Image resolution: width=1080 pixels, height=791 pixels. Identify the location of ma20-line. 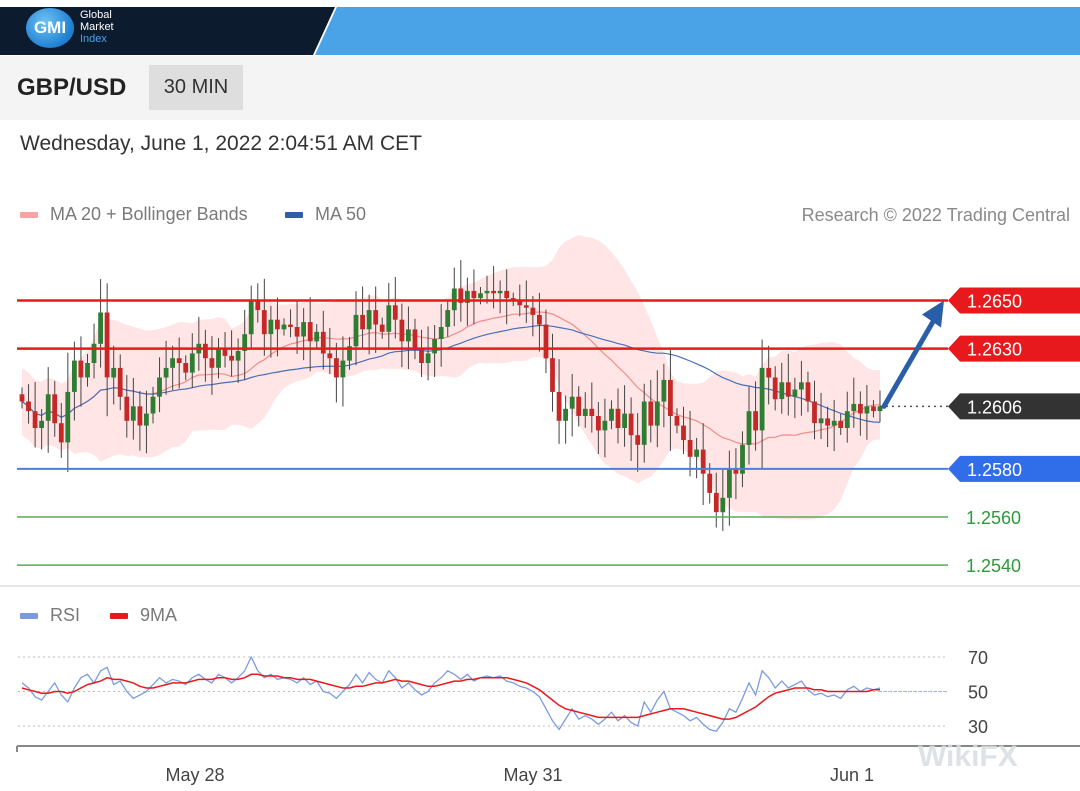
(451, 378).